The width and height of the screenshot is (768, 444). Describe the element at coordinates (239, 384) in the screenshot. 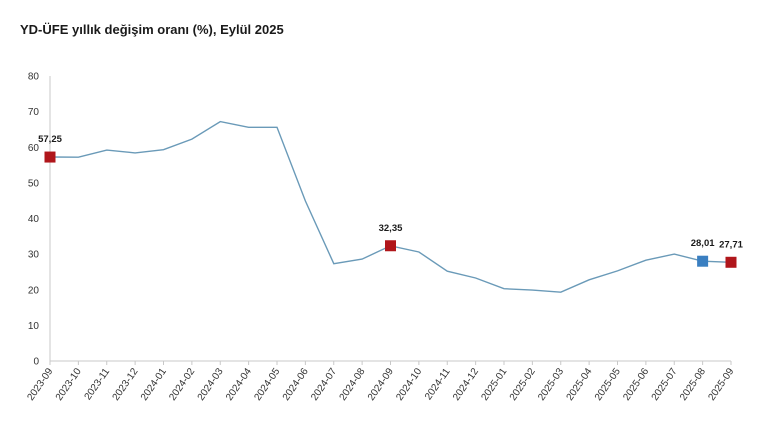

I see `x-tick-label: 2024-04` at that location.